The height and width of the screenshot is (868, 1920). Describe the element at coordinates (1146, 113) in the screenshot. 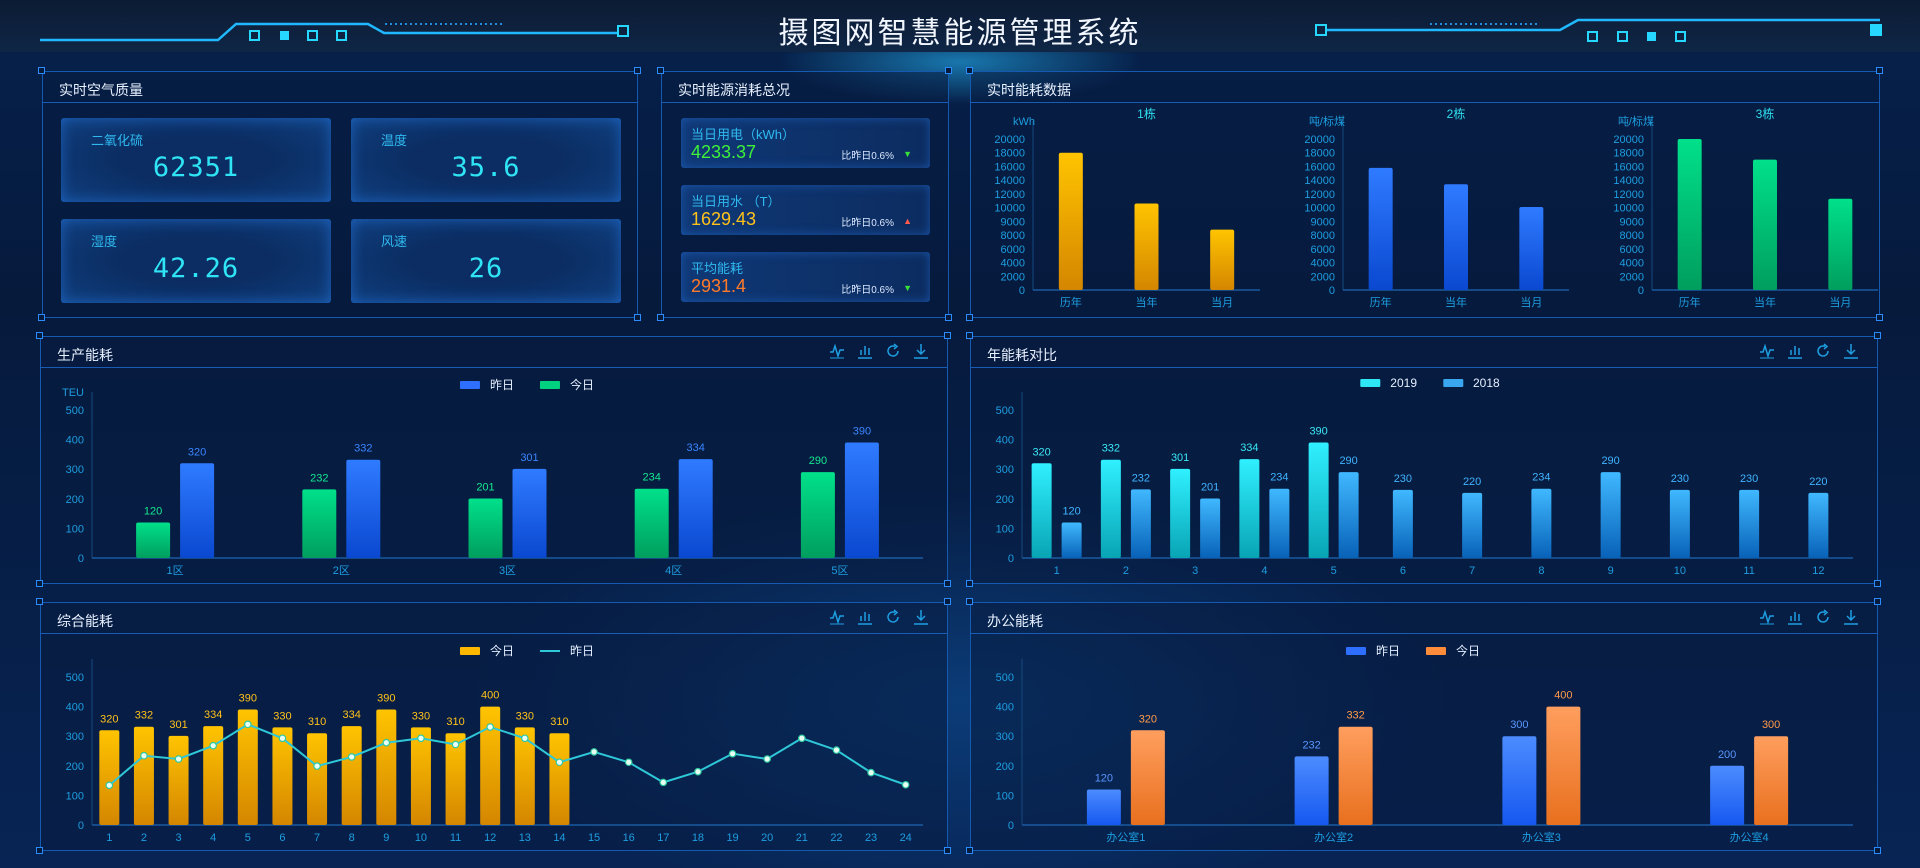

I see `subchart-title: 1栋` at that location.